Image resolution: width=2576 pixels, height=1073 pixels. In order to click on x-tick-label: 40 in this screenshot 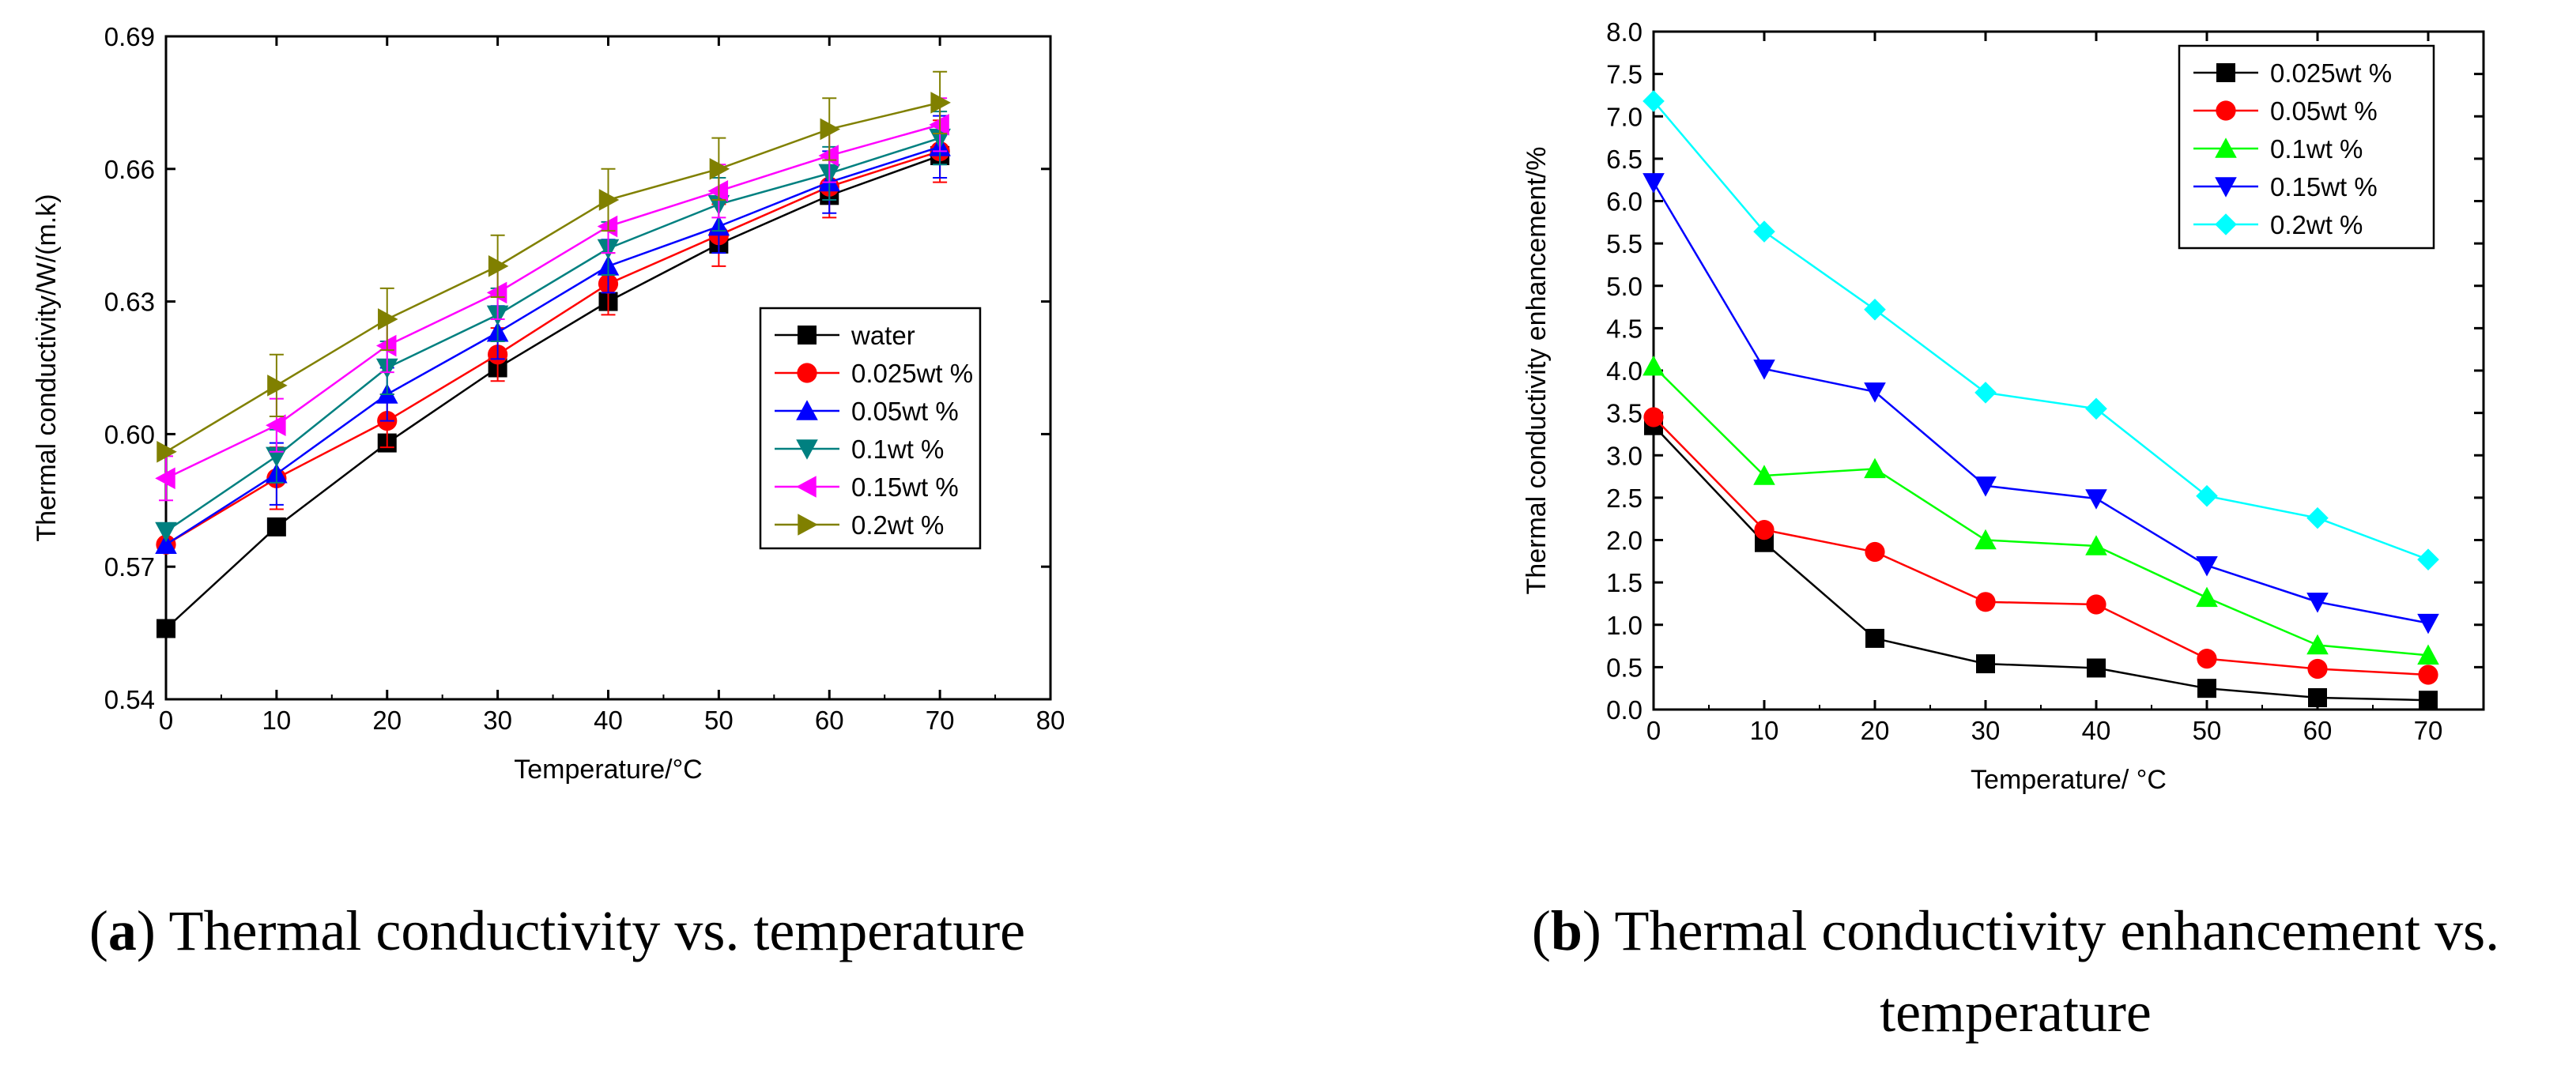, I will do `click(2096, 730)`.